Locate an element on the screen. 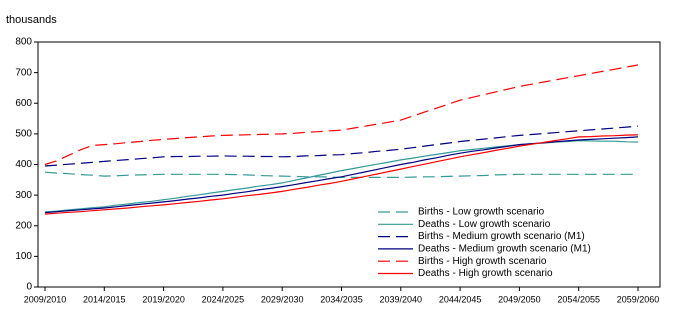 This screenshot has width=679, height=323. x-tick-label: 2049/2050 is located at coordinates (519, 299).